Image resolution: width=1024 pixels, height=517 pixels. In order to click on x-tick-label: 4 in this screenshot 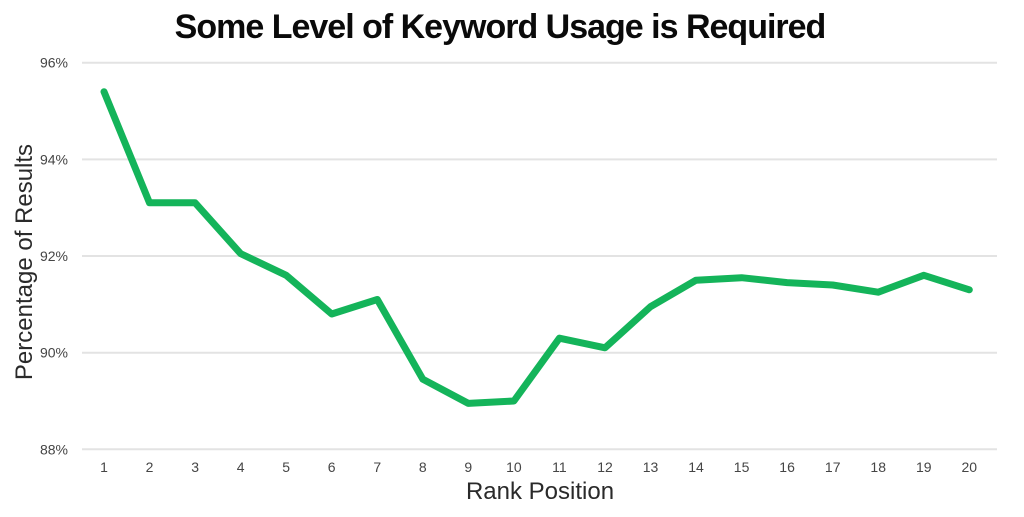, I will do `click(241, 467)`.